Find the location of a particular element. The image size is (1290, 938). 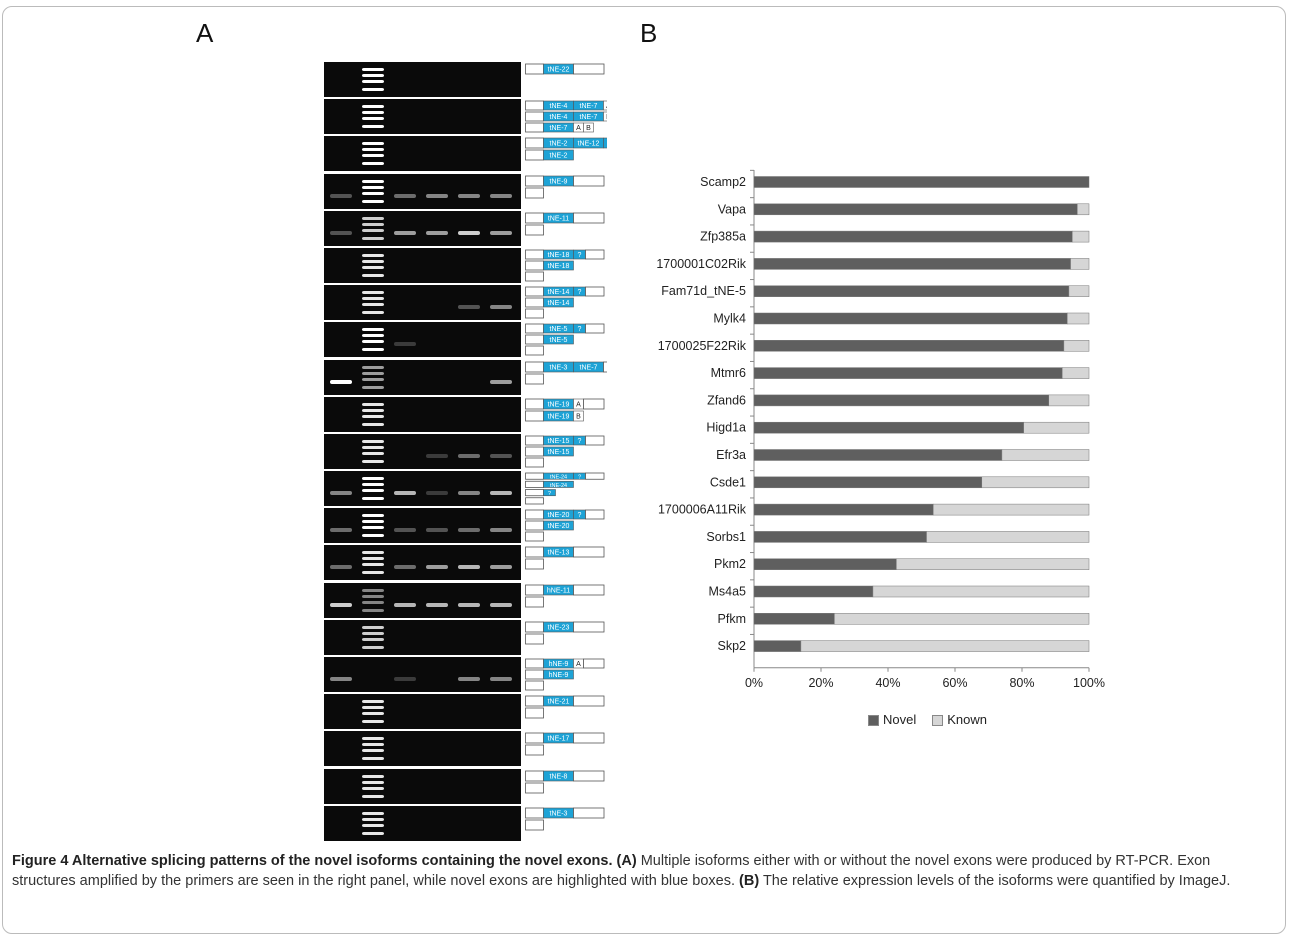

gel-row: Scamp2tNE-9 is located at coordinates (385, 191).